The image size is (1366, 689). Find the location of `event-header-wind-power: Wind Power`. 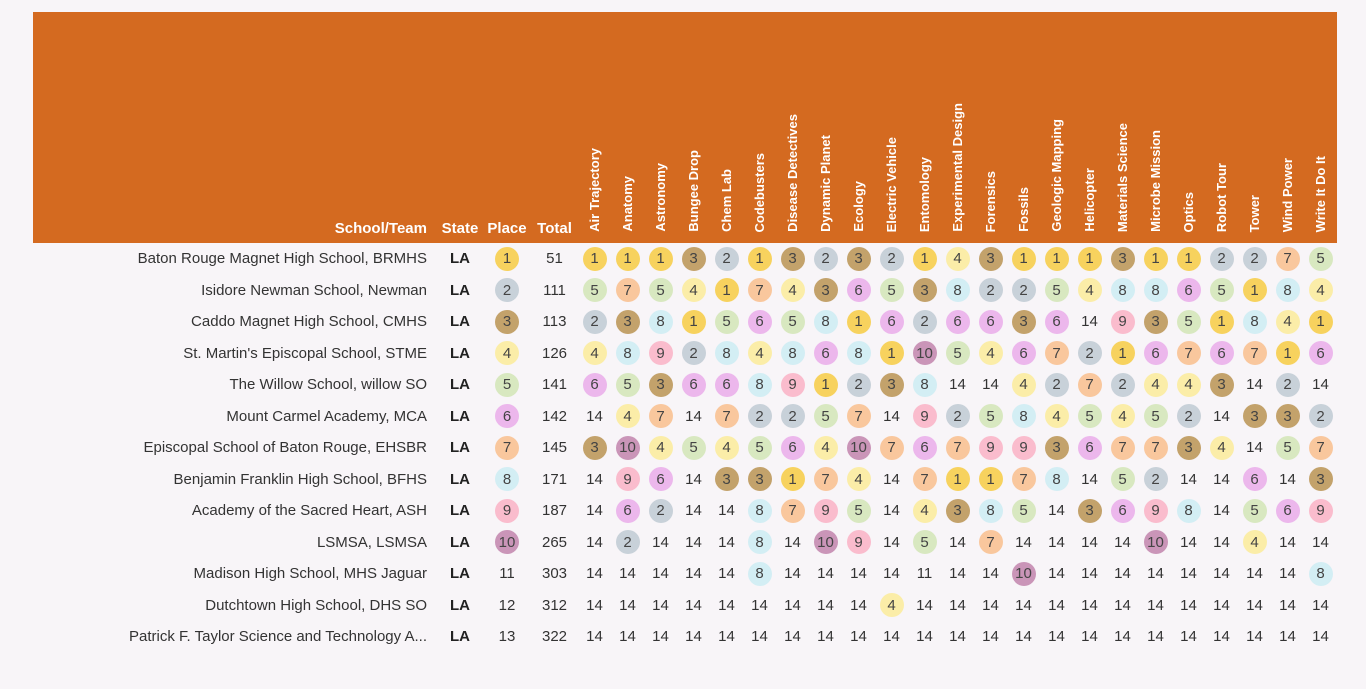

event-header-wind-power: Wind Power is located at coordinates (1287, 127).